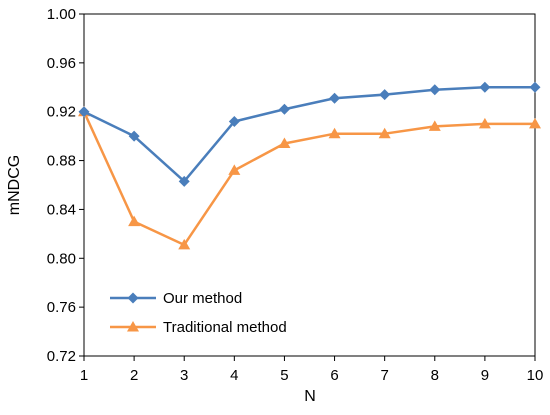 The width and height of the screenshot is (550, 415). Describe the element at coordinates (134, 375) in the screenshot. I see `x-tick-label: 2` at that location.